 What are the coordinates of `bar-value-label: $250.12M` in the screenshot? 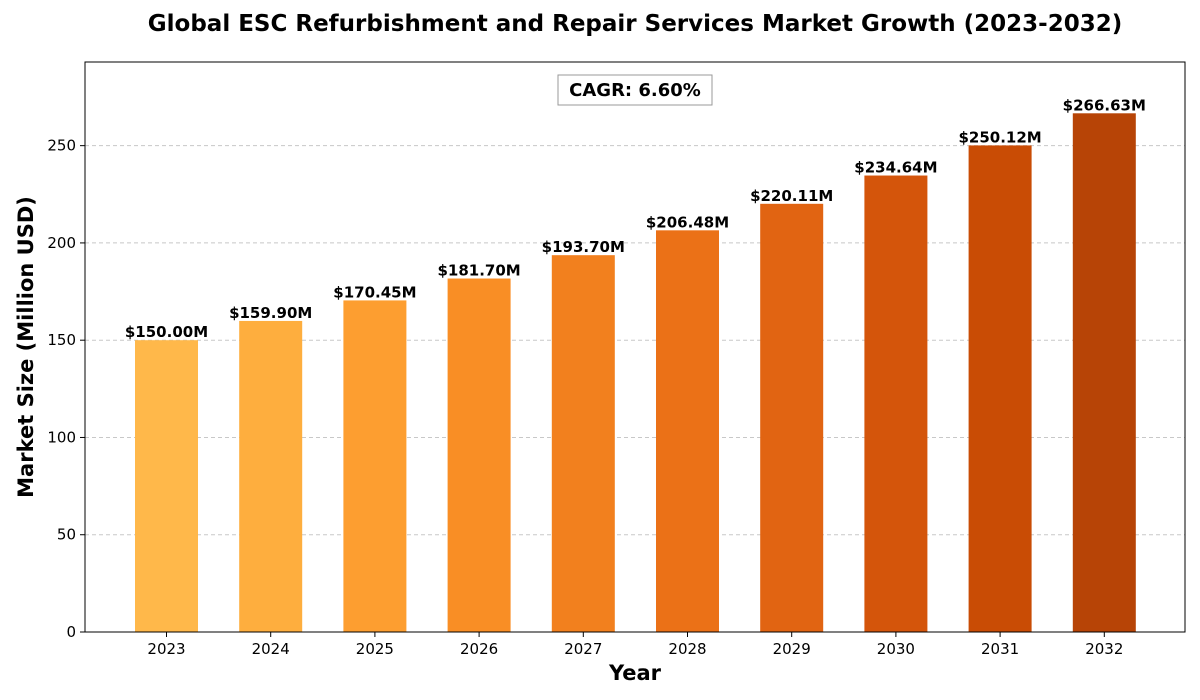 It's located at (999, 137).